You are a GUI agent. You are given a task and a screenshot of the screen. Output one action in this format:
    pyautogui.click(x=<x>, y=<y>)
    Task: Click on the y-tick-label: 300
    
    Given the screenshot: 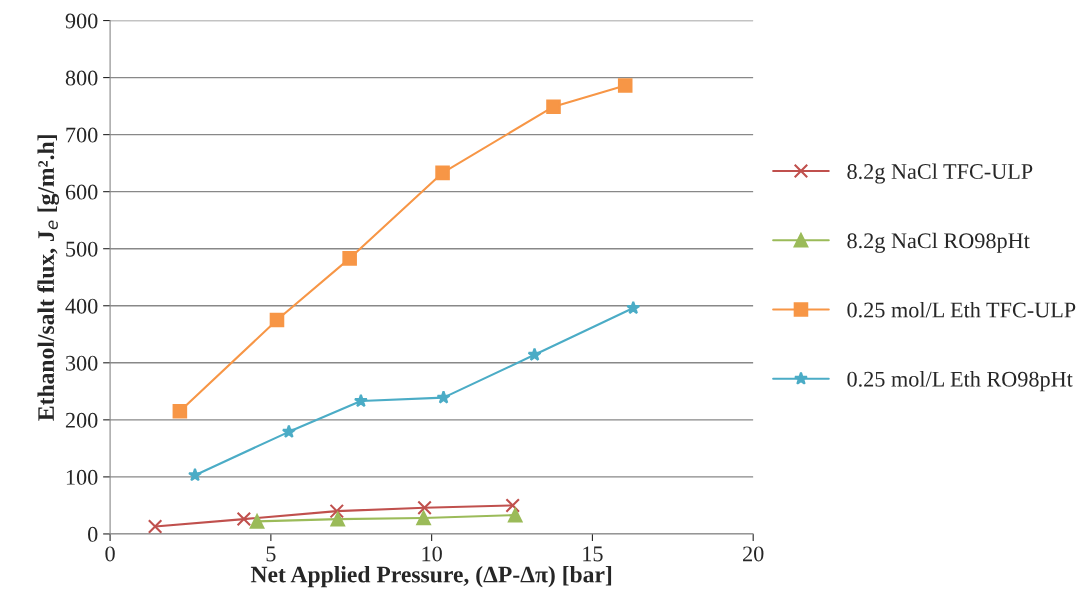 What is the action you would take?
    pyautogui.click(x=82, y=363)
    